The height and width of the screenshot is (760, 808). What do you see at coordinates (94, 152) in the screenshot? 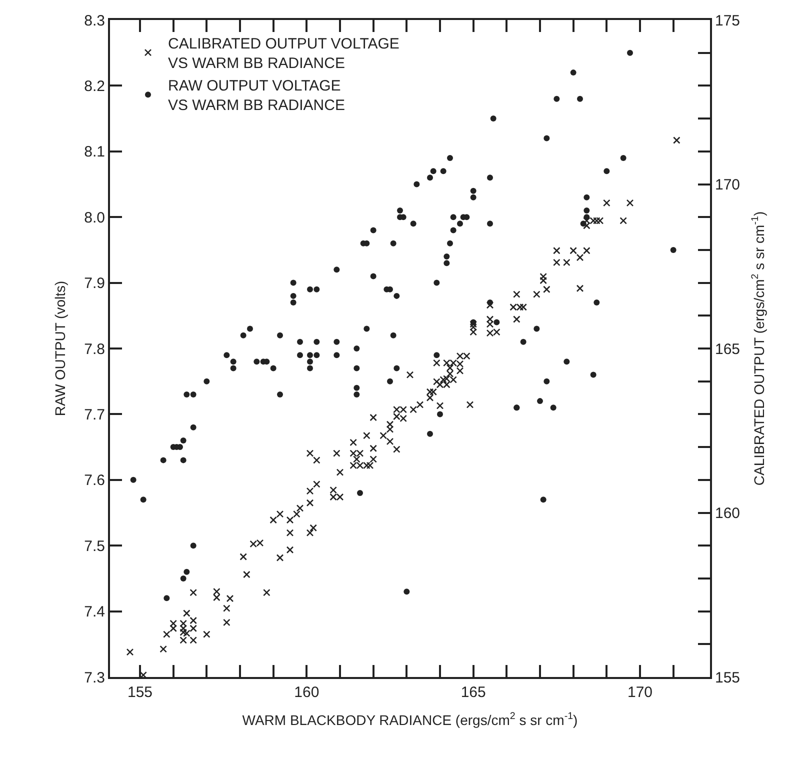
I see `y-tick-label: 8.1` at bounding box center [94, 152].